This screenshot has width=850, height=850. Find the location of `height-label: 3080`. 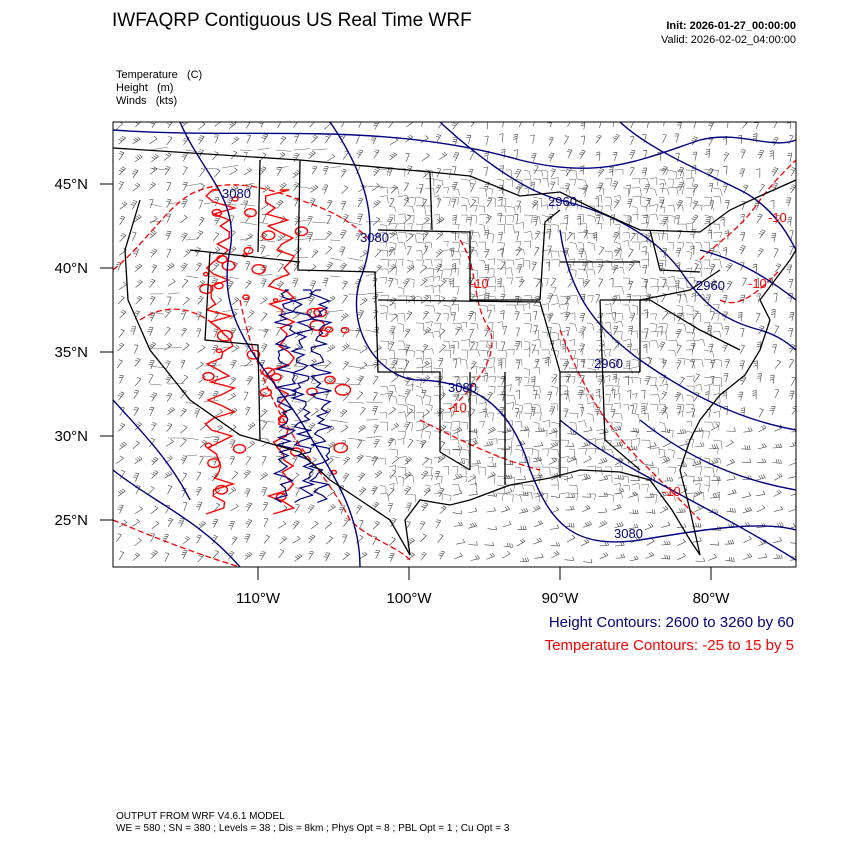

height-label: 3080 is located at coordinates (462, 387).